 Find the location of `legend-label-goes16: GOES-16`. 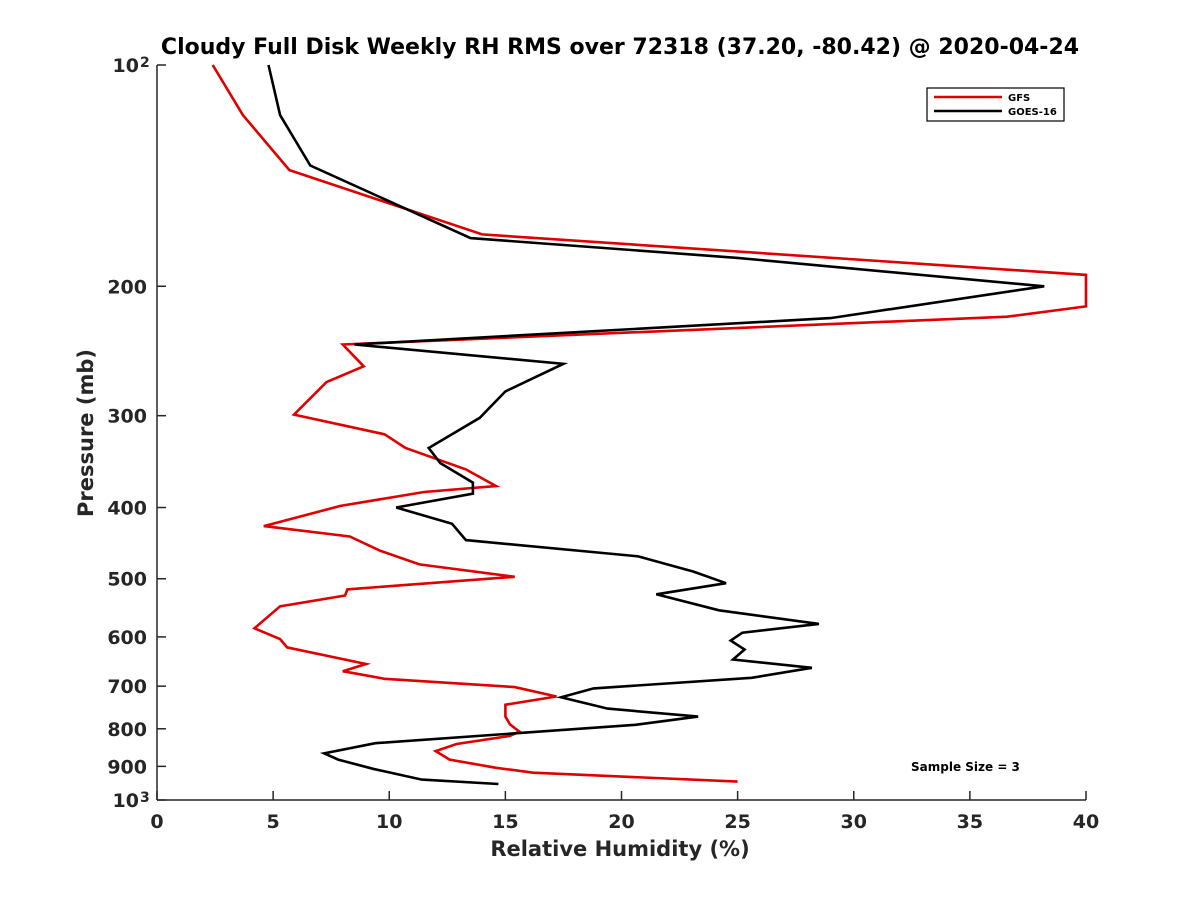

legend-label-goes16: GOES-16 is located at coordinates (1032, 112).